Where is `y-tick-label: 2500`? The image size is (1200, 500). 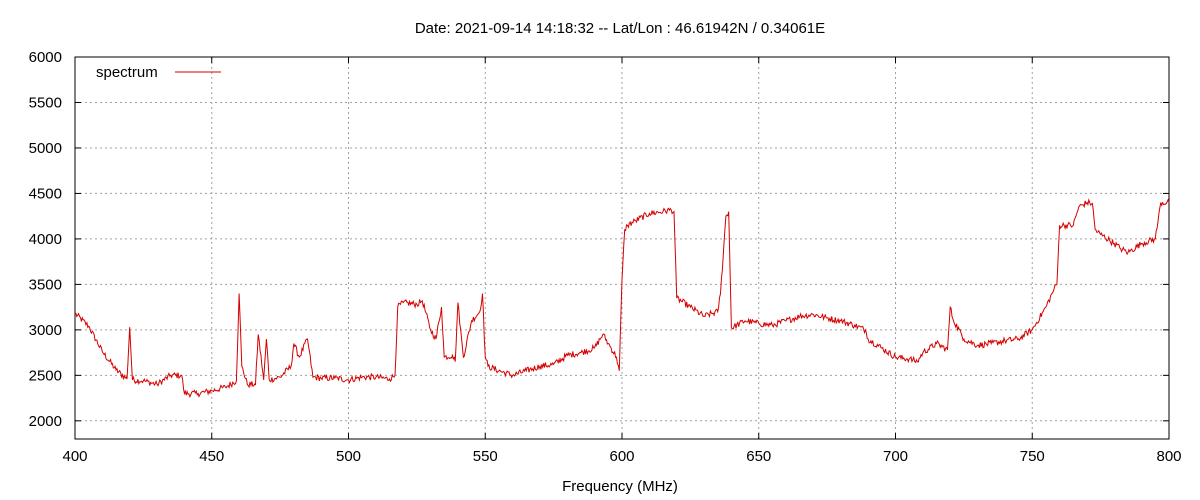 y-tick-label: 2500 is located at coordinates (45, 375).